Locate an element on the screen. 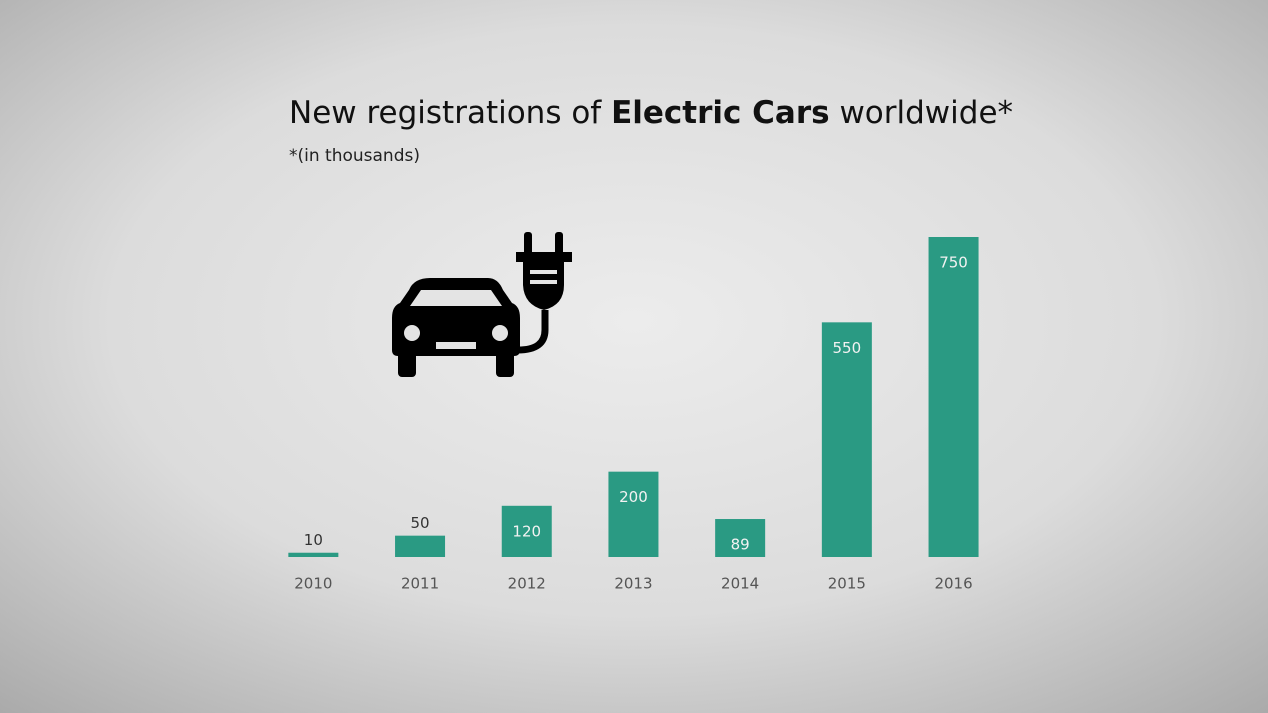  value-label: 120 is located at coordinates (526, 531).